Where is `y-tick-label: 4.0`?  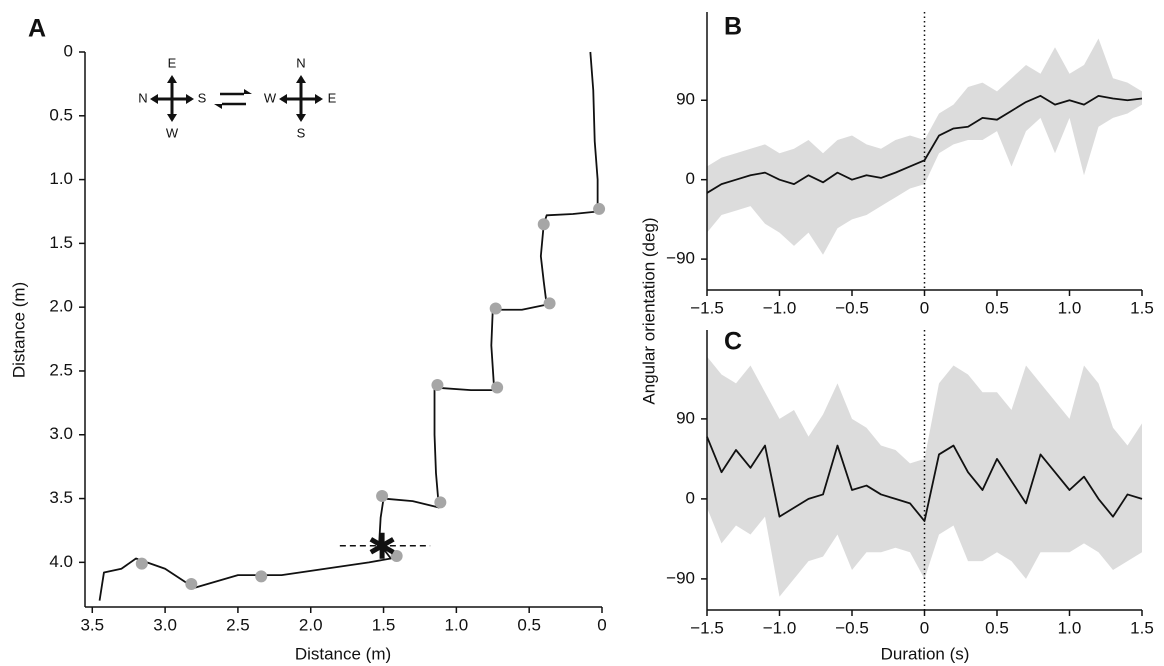 y-tick-label: 4.0 is located at coordinates (61, 561).